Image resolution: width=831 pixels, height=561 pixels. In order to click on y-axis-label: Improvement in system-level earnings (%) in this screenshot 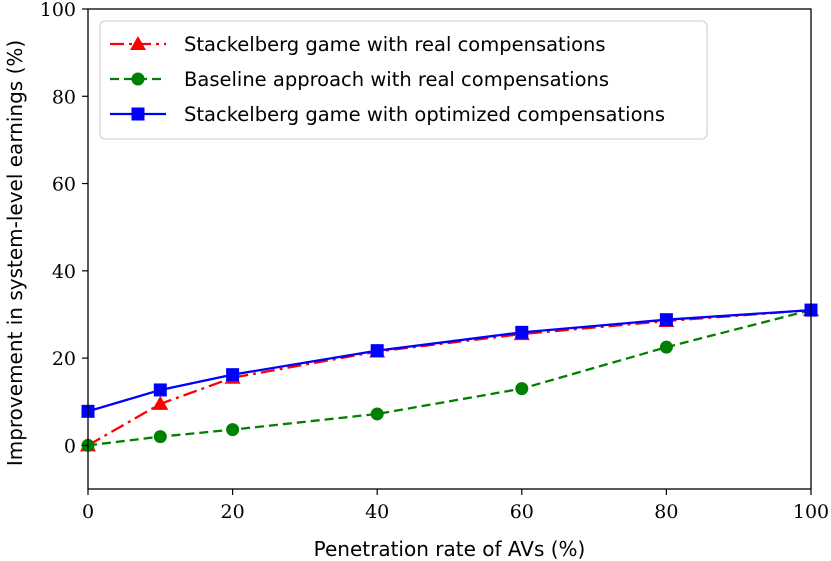, I will do `click(15, 253)`.